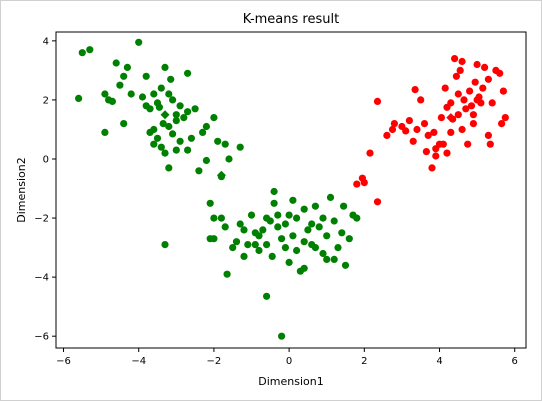  Describe the element at coordinates (21, 189) in the screenshot. I see `y-axis-label: Dimension2` at that location.